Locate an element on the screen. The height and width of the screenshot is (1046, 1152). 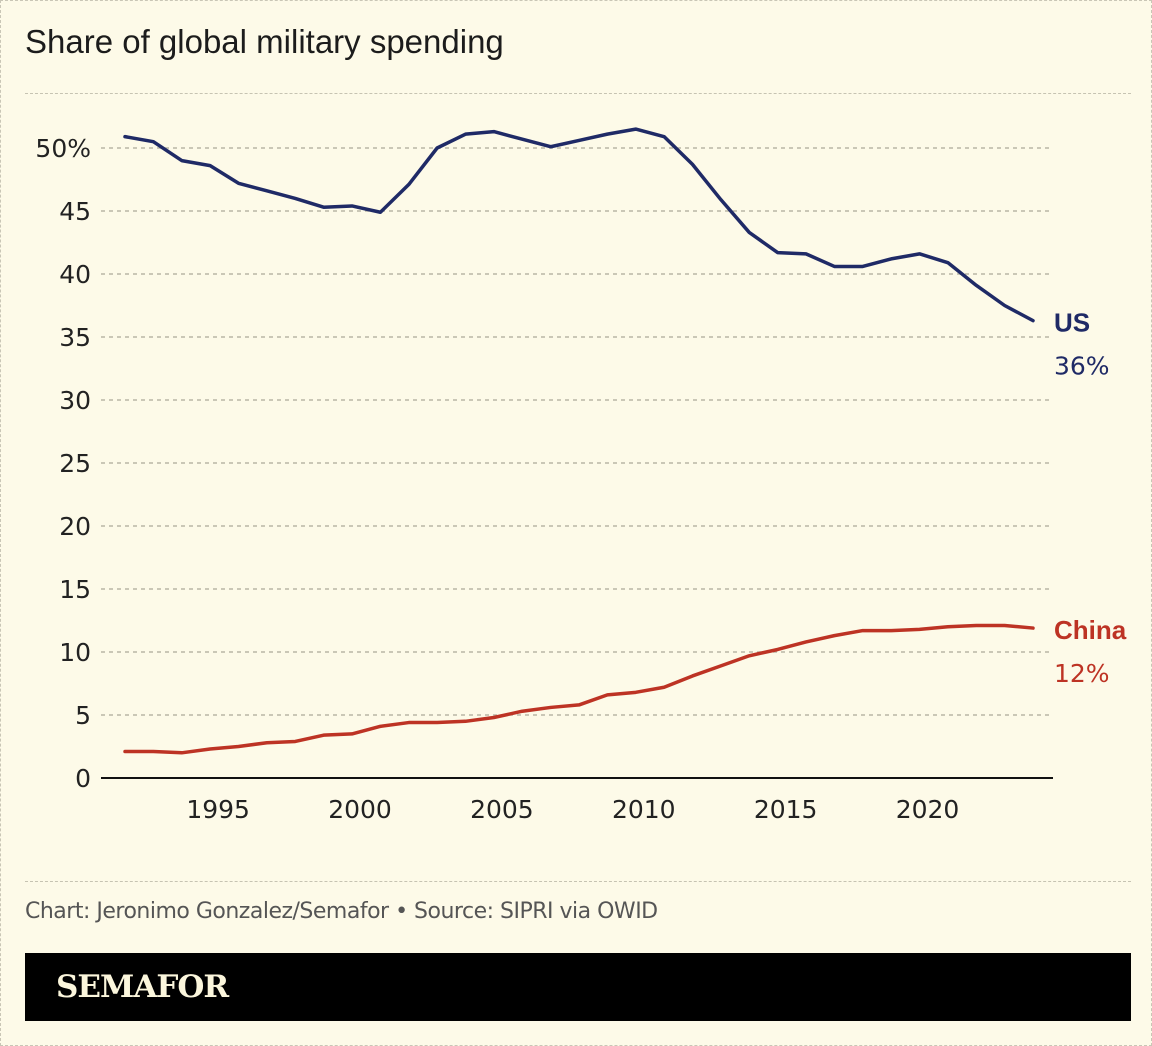
x-tick-label: 2015 is located at coordinates (786, 809).